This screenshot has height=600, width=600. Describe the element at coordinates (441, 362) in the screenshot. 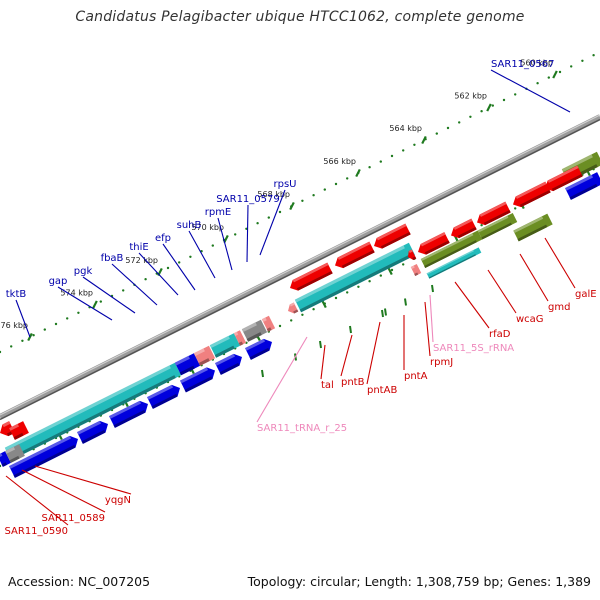

I see `reverse-label-5: rpmJ` at that location.